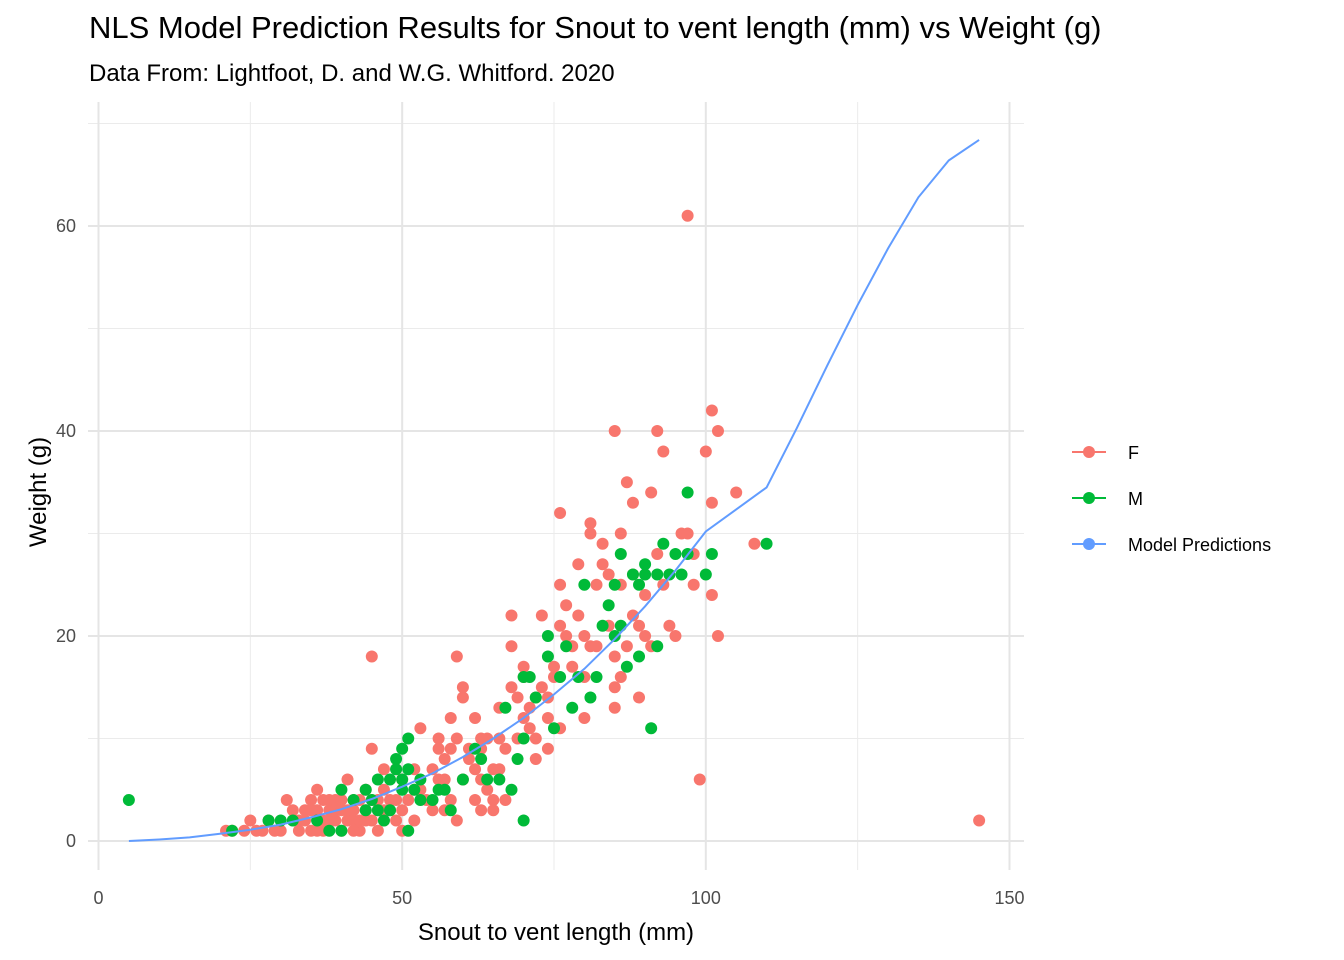  I want to click on legend-label: Model Predictions, so click(1199, 545).